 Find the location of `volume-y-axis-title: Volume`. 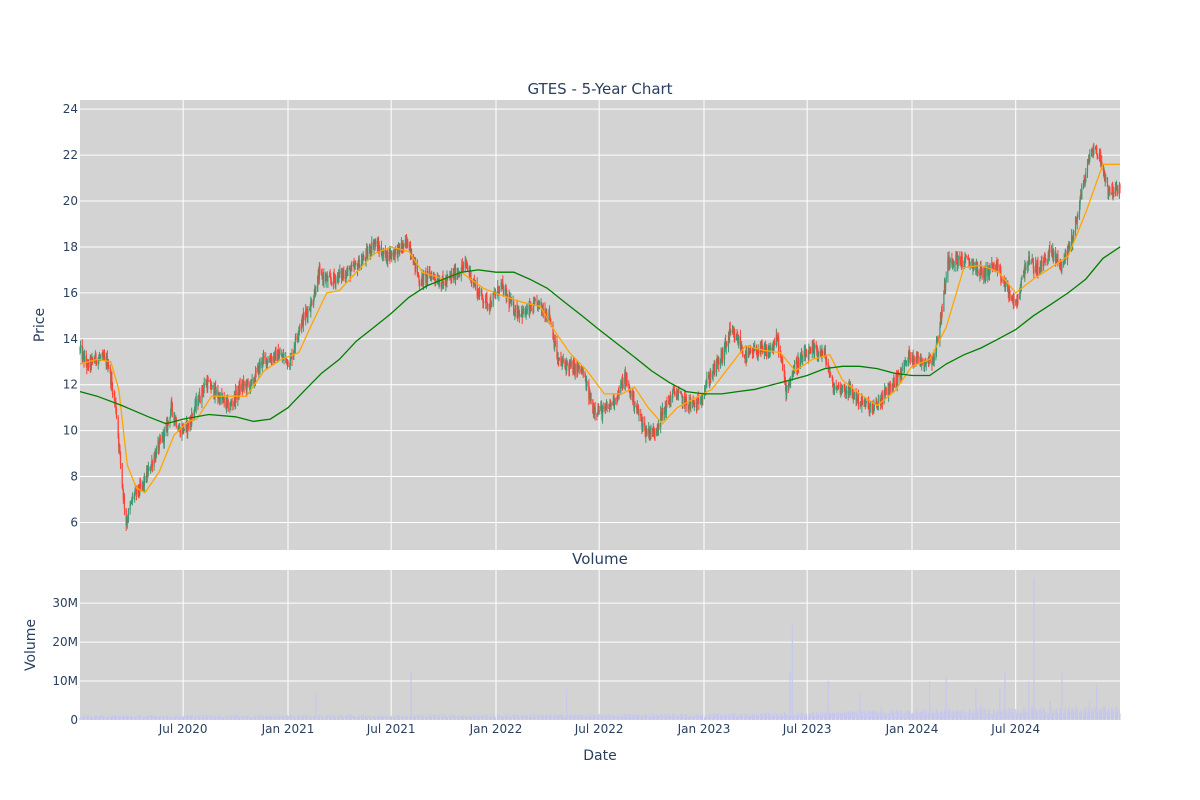

volume-y-axis-title: Volume is located at coordinates (31, 645).